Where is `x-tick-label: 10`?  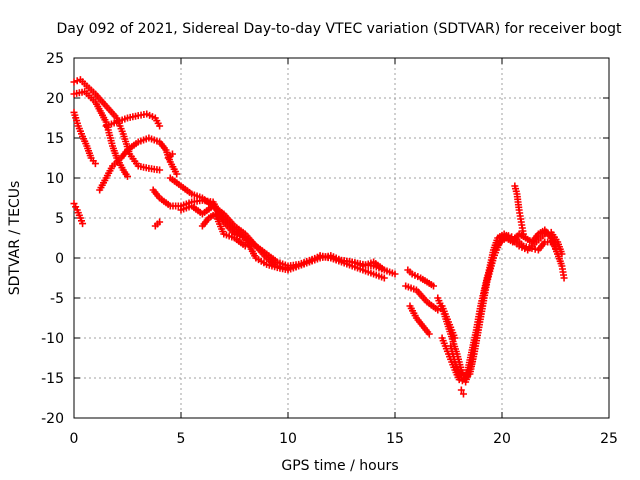 x-tick-label: 10 is located at coordinates (288, 439).